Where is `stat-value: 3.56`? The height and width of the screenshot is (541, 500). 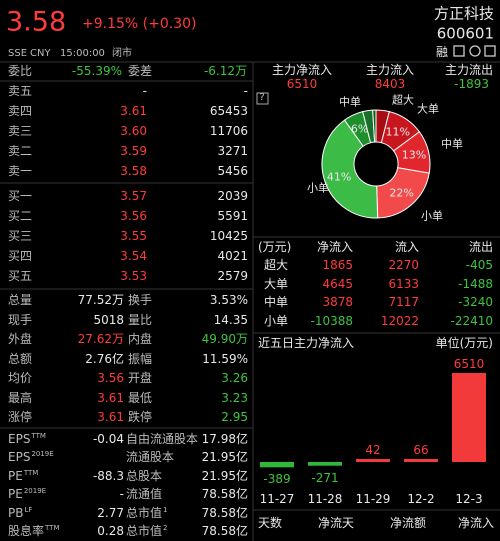
stat-value: 3.56 is located at coordinates (110, 378).